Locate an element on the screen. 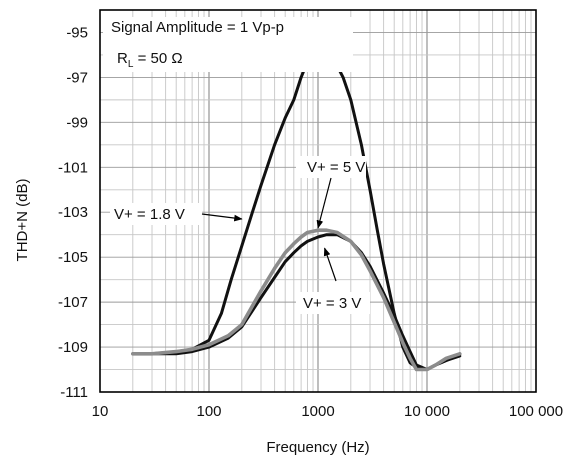  condition-signal-amplitude: Signal Amplitude = 1 Vp-p is located at coordinates (197, 27).